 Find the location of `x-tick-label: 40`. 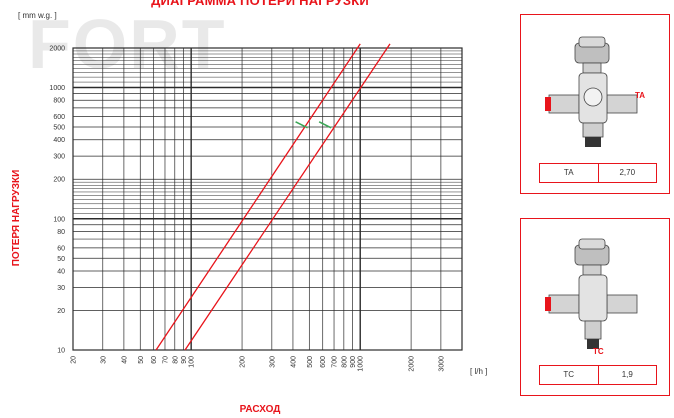

x-tick-label: 40 is located at coordinates (124, 360).